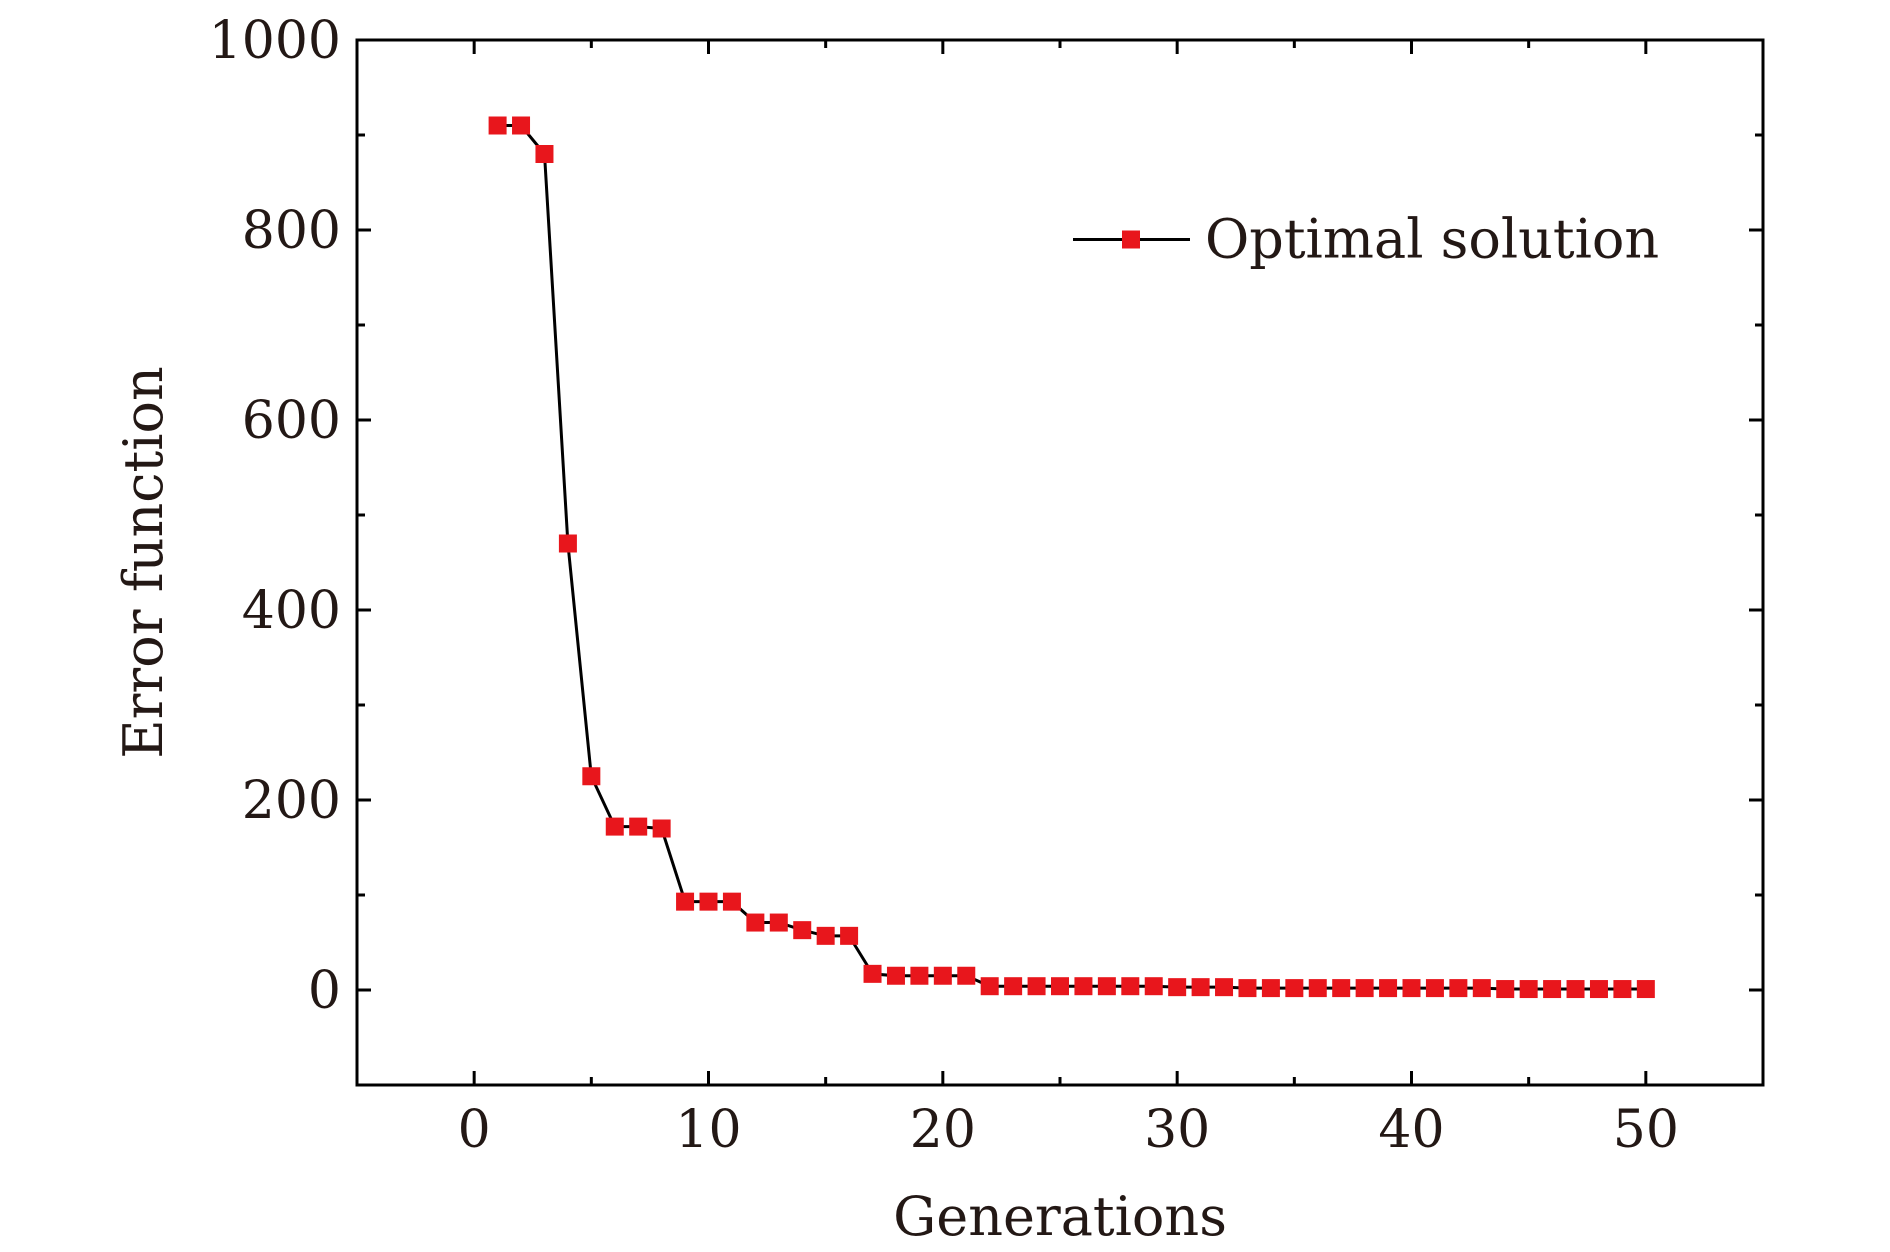  I want to click on x-tick-label: 30, so click(1177, 1130).